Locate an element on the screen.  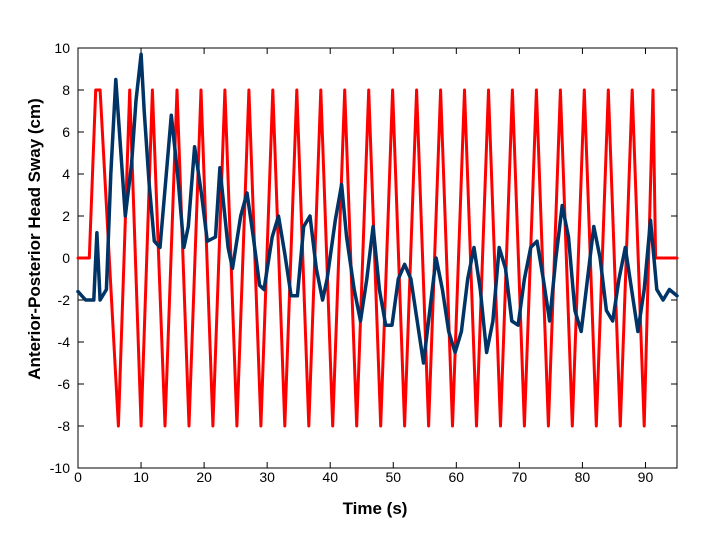
y-tick-label: 8 is located at coordinates (66, 90).